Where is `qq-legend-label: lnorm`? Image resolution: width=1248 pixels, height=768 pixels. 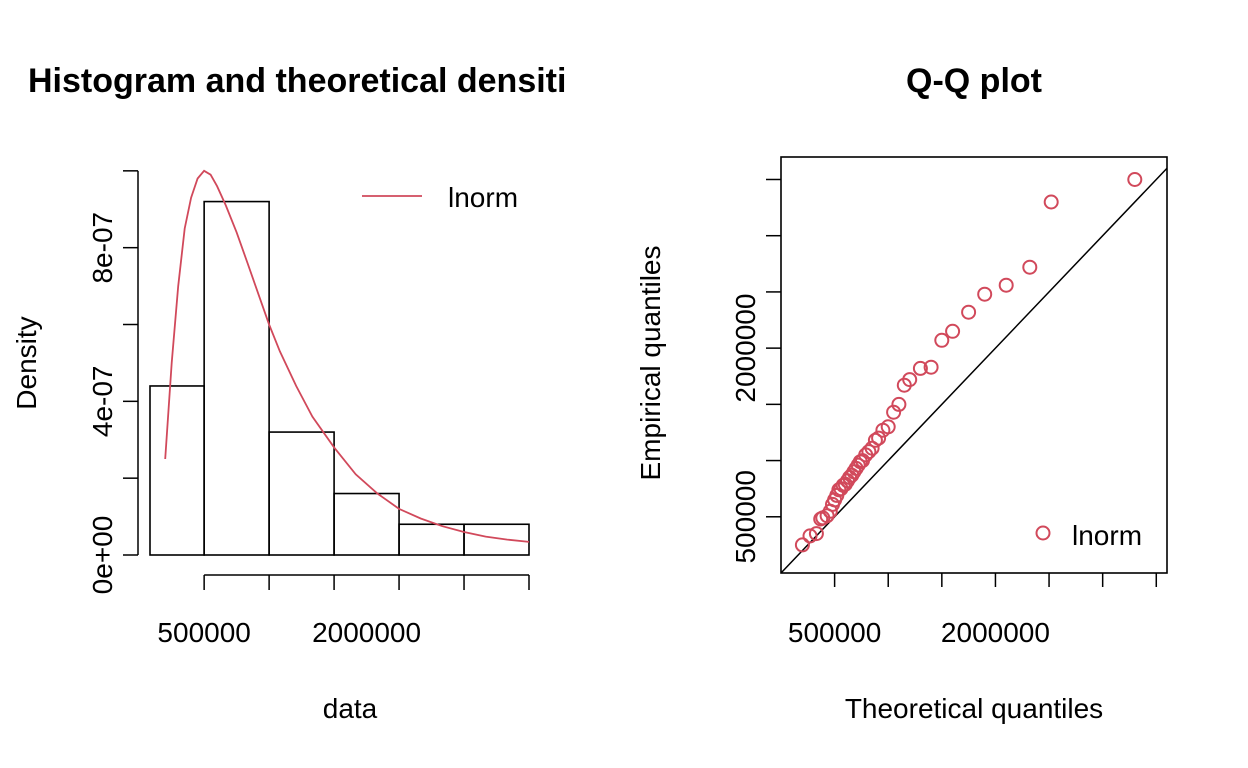
qq-legend-label: lnorm is located at coordinates (1107, 535).